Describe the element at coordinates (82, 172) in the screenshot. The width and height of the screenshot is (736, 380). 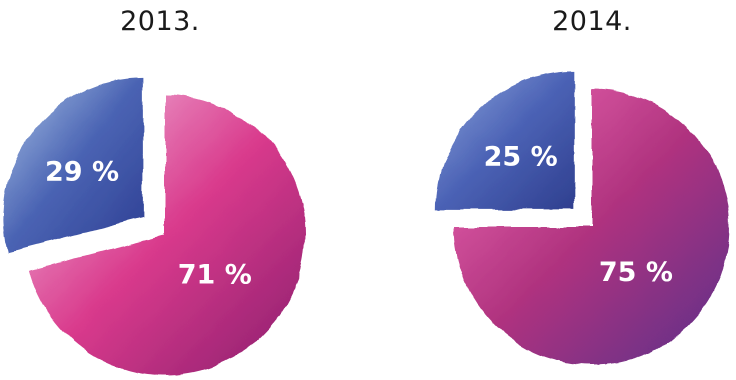
I see `slice-label-0-0: 29 %` at that location.